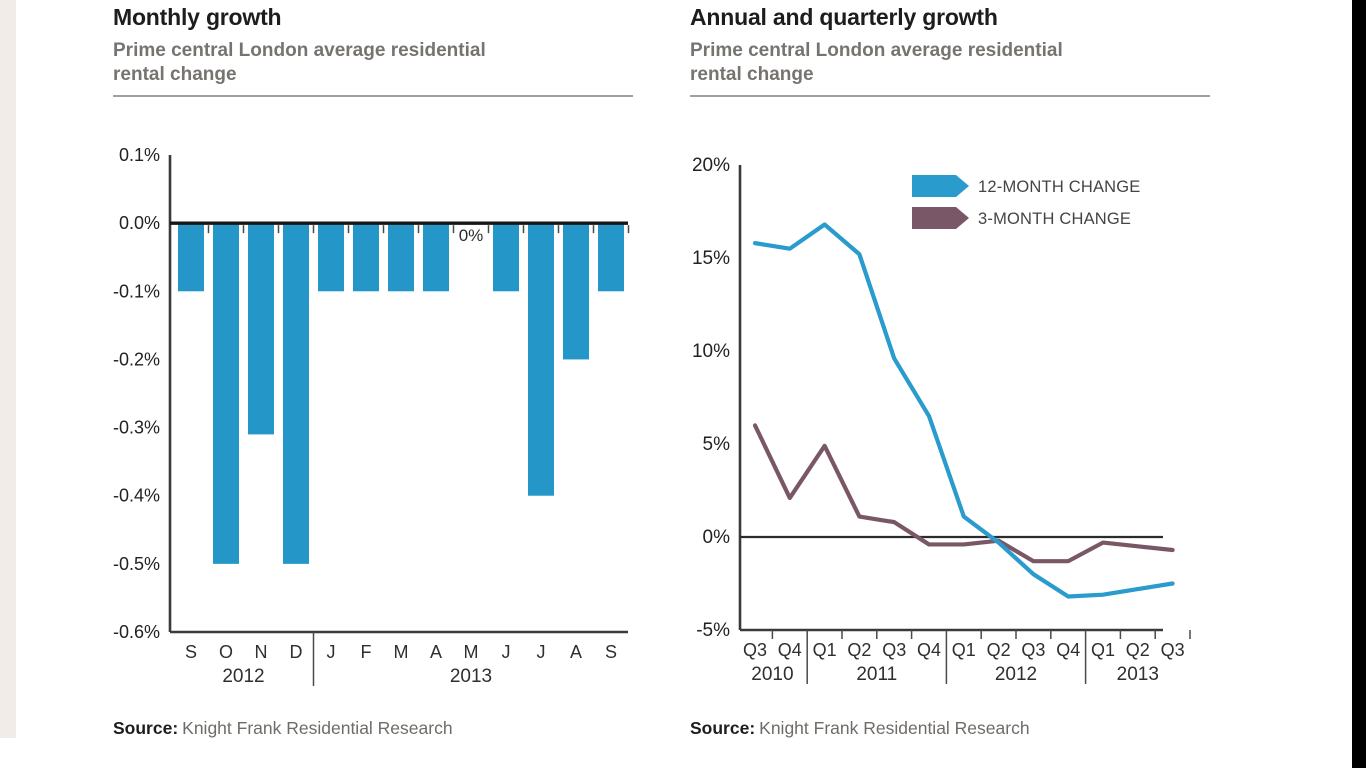 The width and height of the screenshot is (1366, 768). I want to click on x-tick-label: N, so click(261, 652).